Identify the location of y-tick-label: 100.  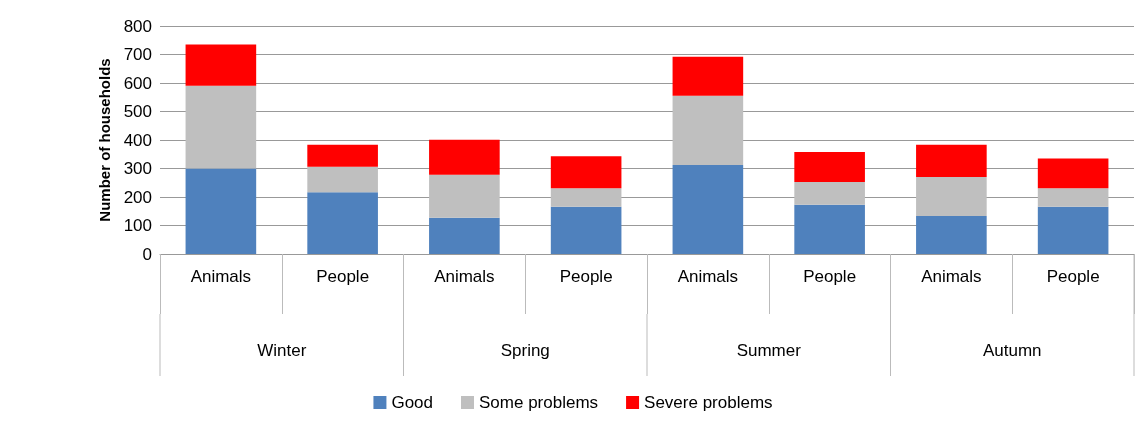
(137, 225).